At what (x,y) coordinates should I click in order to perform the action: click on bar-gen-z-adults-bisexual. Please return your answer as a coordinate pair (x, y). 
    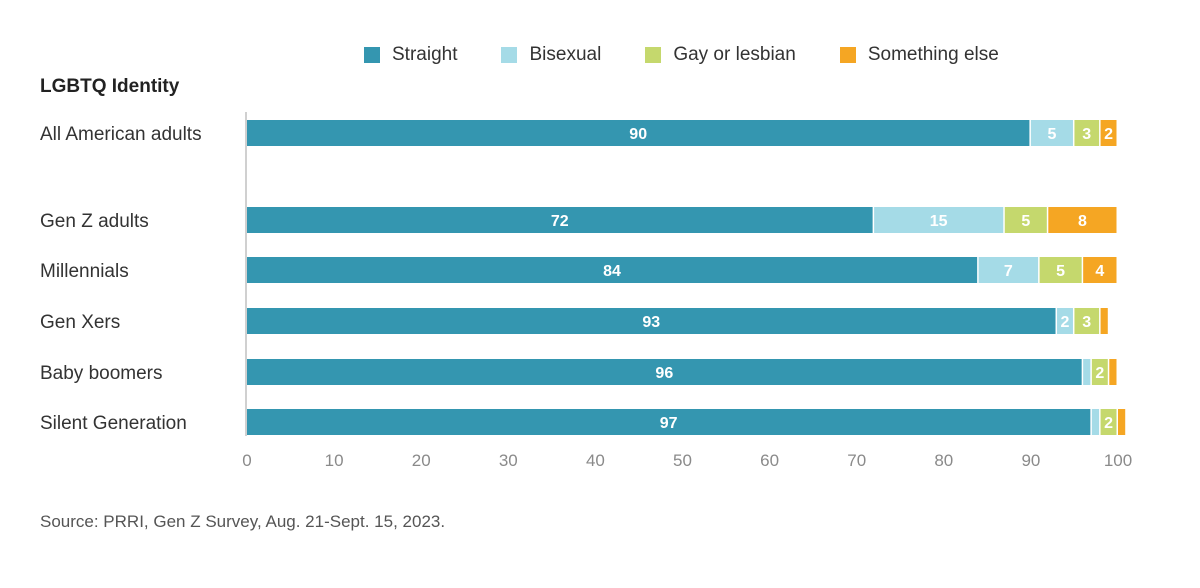
    Looking at the image, I should click on (939, 220).